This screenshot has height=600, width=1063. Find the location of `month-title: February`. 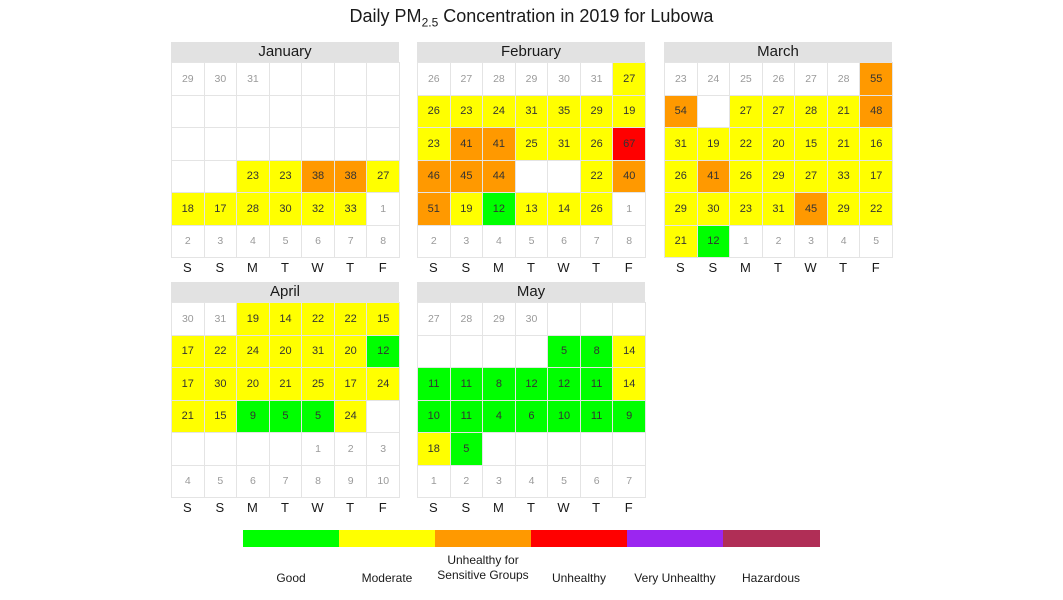

month-title: February is located at coordinates (531, 52).